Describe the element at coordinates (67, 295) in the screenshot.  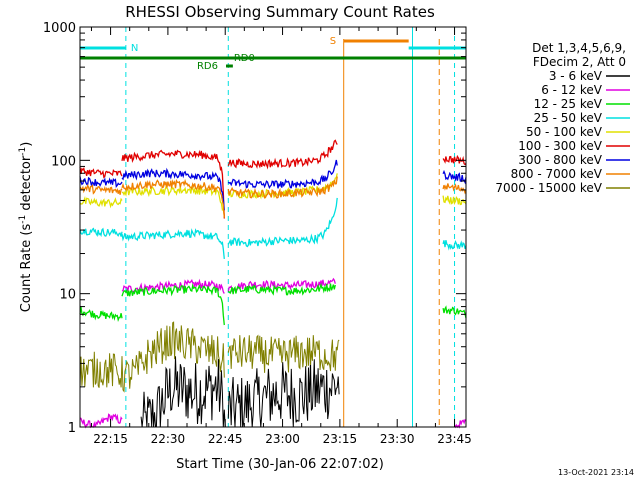
I see `y-tick-label: 10` at that location.